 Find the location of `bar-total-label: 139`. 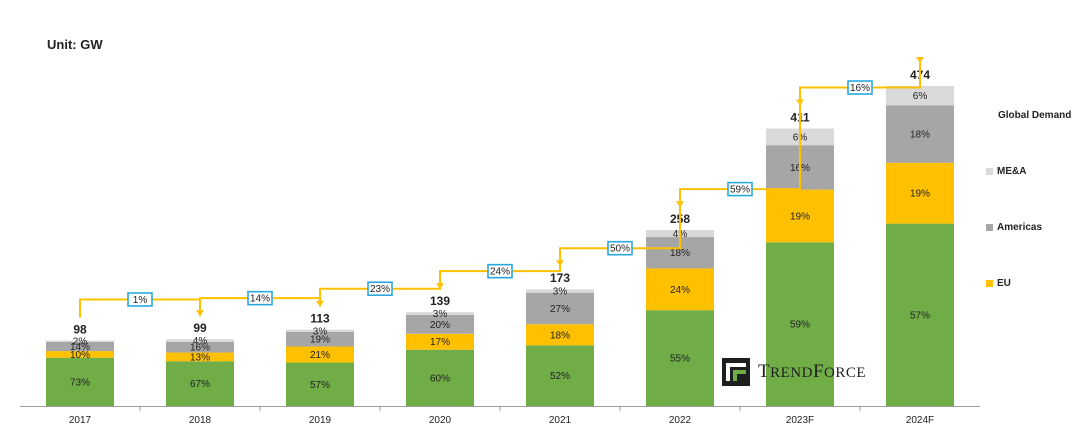

bar-total-label: 139 is located at coordinates (440, 301).